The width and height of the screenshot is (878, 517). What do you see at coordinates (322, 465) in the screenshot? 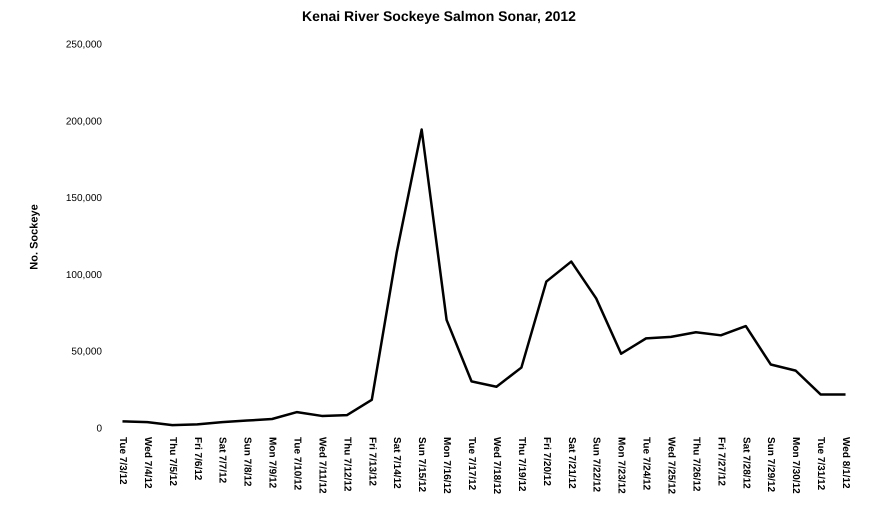
I see `x-tick-label: Wed 7/11/12` at bounding box center [322, 465].